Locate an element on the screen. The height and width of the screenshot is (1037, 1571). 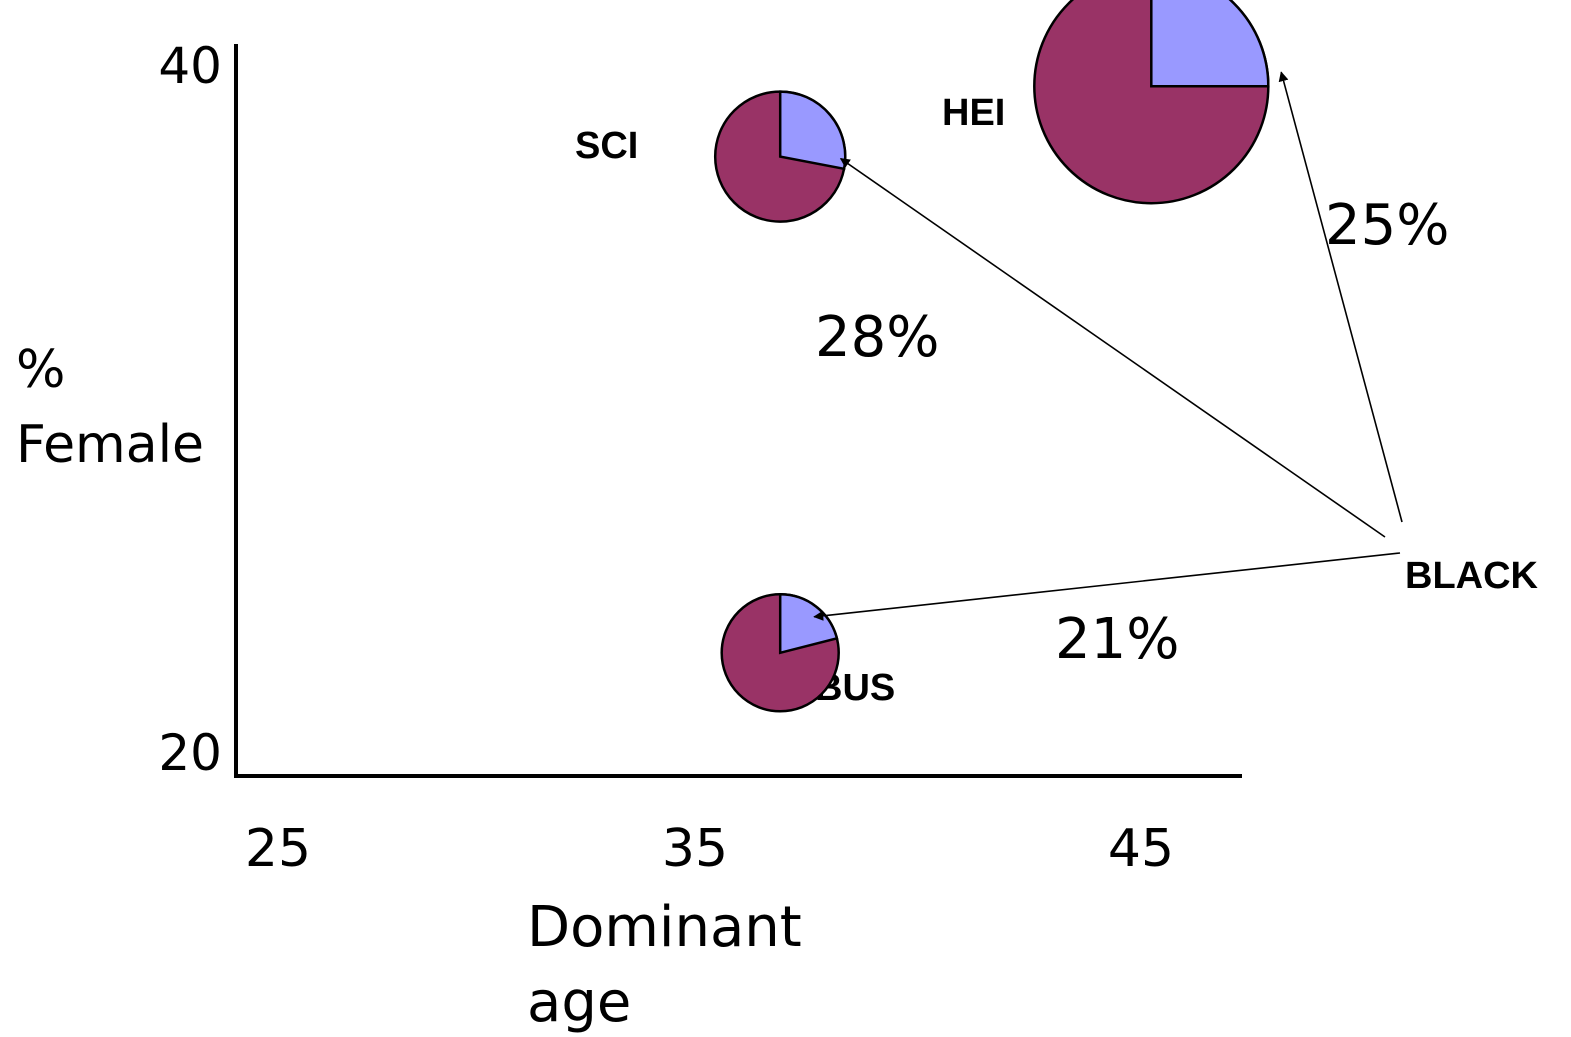
link-arrow-sci is located at coordinates (1112, 347).